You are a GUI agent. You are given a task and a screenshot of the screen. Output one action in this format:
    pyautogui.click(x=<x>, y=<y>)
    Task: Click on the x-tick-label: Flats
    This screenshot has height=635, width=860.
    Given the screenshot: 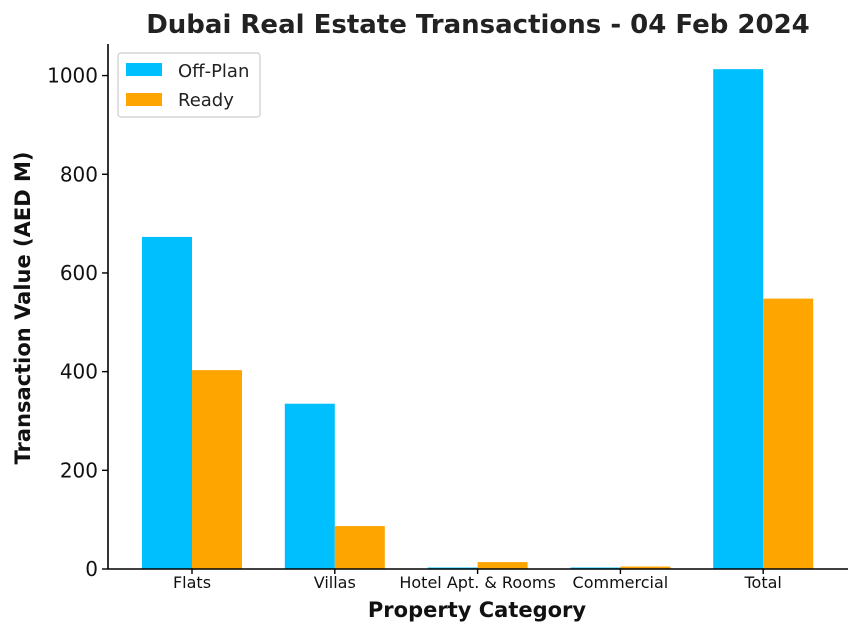 What is the action you would take?
    pyautogui.click(x=192, y=582)
    